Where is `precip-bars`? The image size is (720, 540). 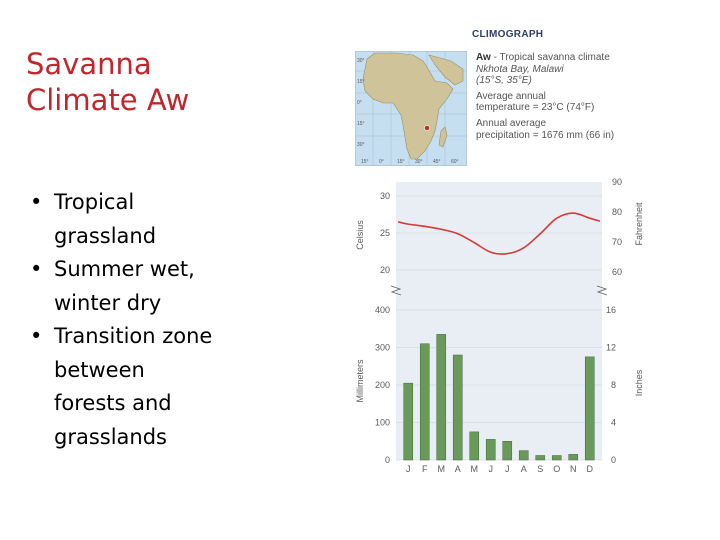
precip-bars is located at coordinates (499, 397).